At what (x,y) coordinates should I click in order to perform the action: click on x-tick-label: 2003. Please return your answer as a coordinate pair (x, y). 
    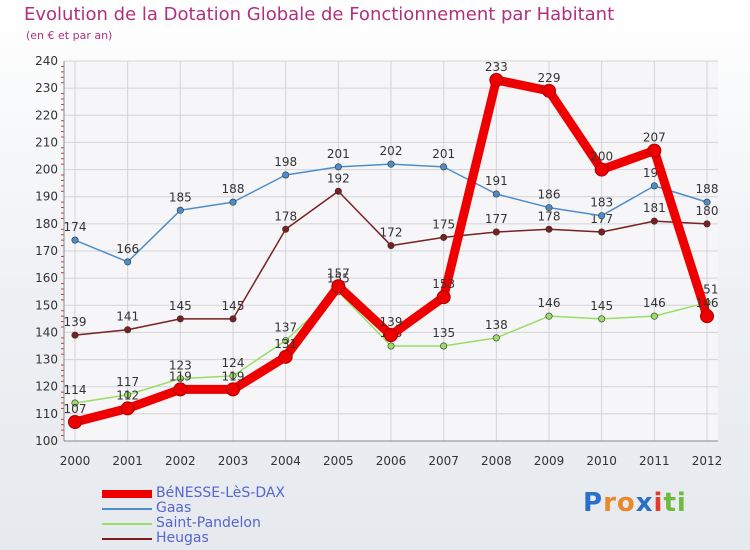
    Looking at the image, I should click on (233, 461).